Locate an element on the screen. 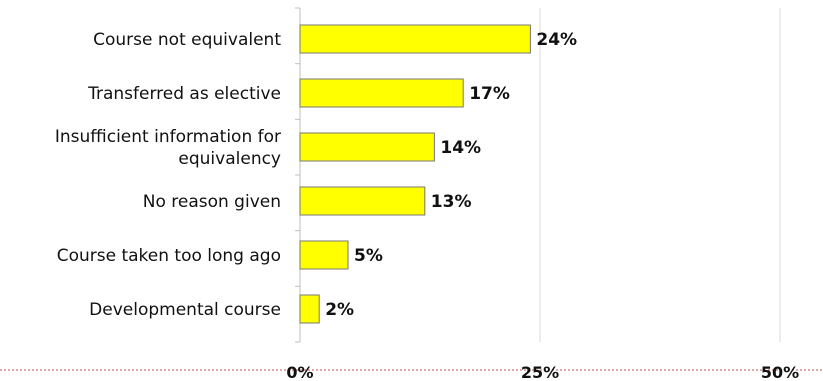 The height and width of the screenshot is (381, 823). category-label-1-line-0: Transferred as elective is located at coordinates (184, 94).